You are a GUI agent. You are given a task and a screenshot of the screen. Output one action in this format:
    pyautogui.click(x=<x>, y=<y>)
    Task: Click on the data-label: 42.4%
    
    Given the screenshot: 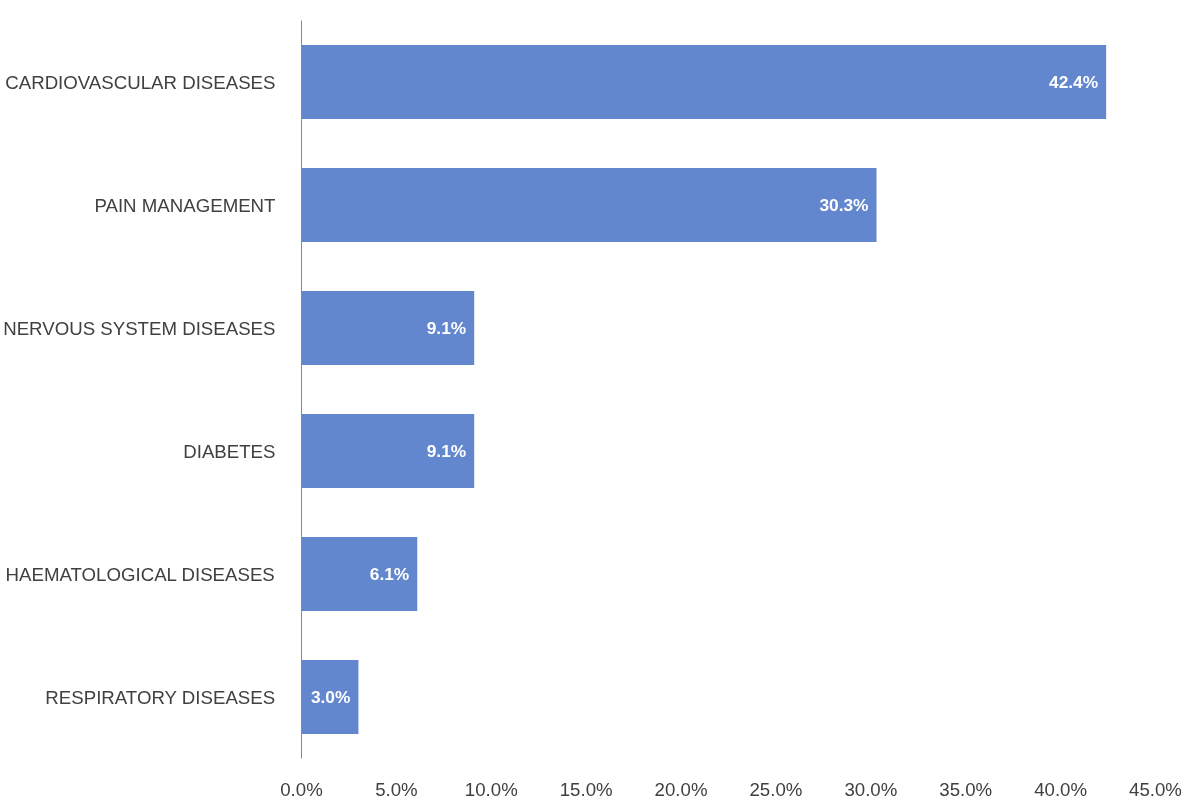 What is the action you would take?
    pyautogui.click(x=1074, y=82)
    